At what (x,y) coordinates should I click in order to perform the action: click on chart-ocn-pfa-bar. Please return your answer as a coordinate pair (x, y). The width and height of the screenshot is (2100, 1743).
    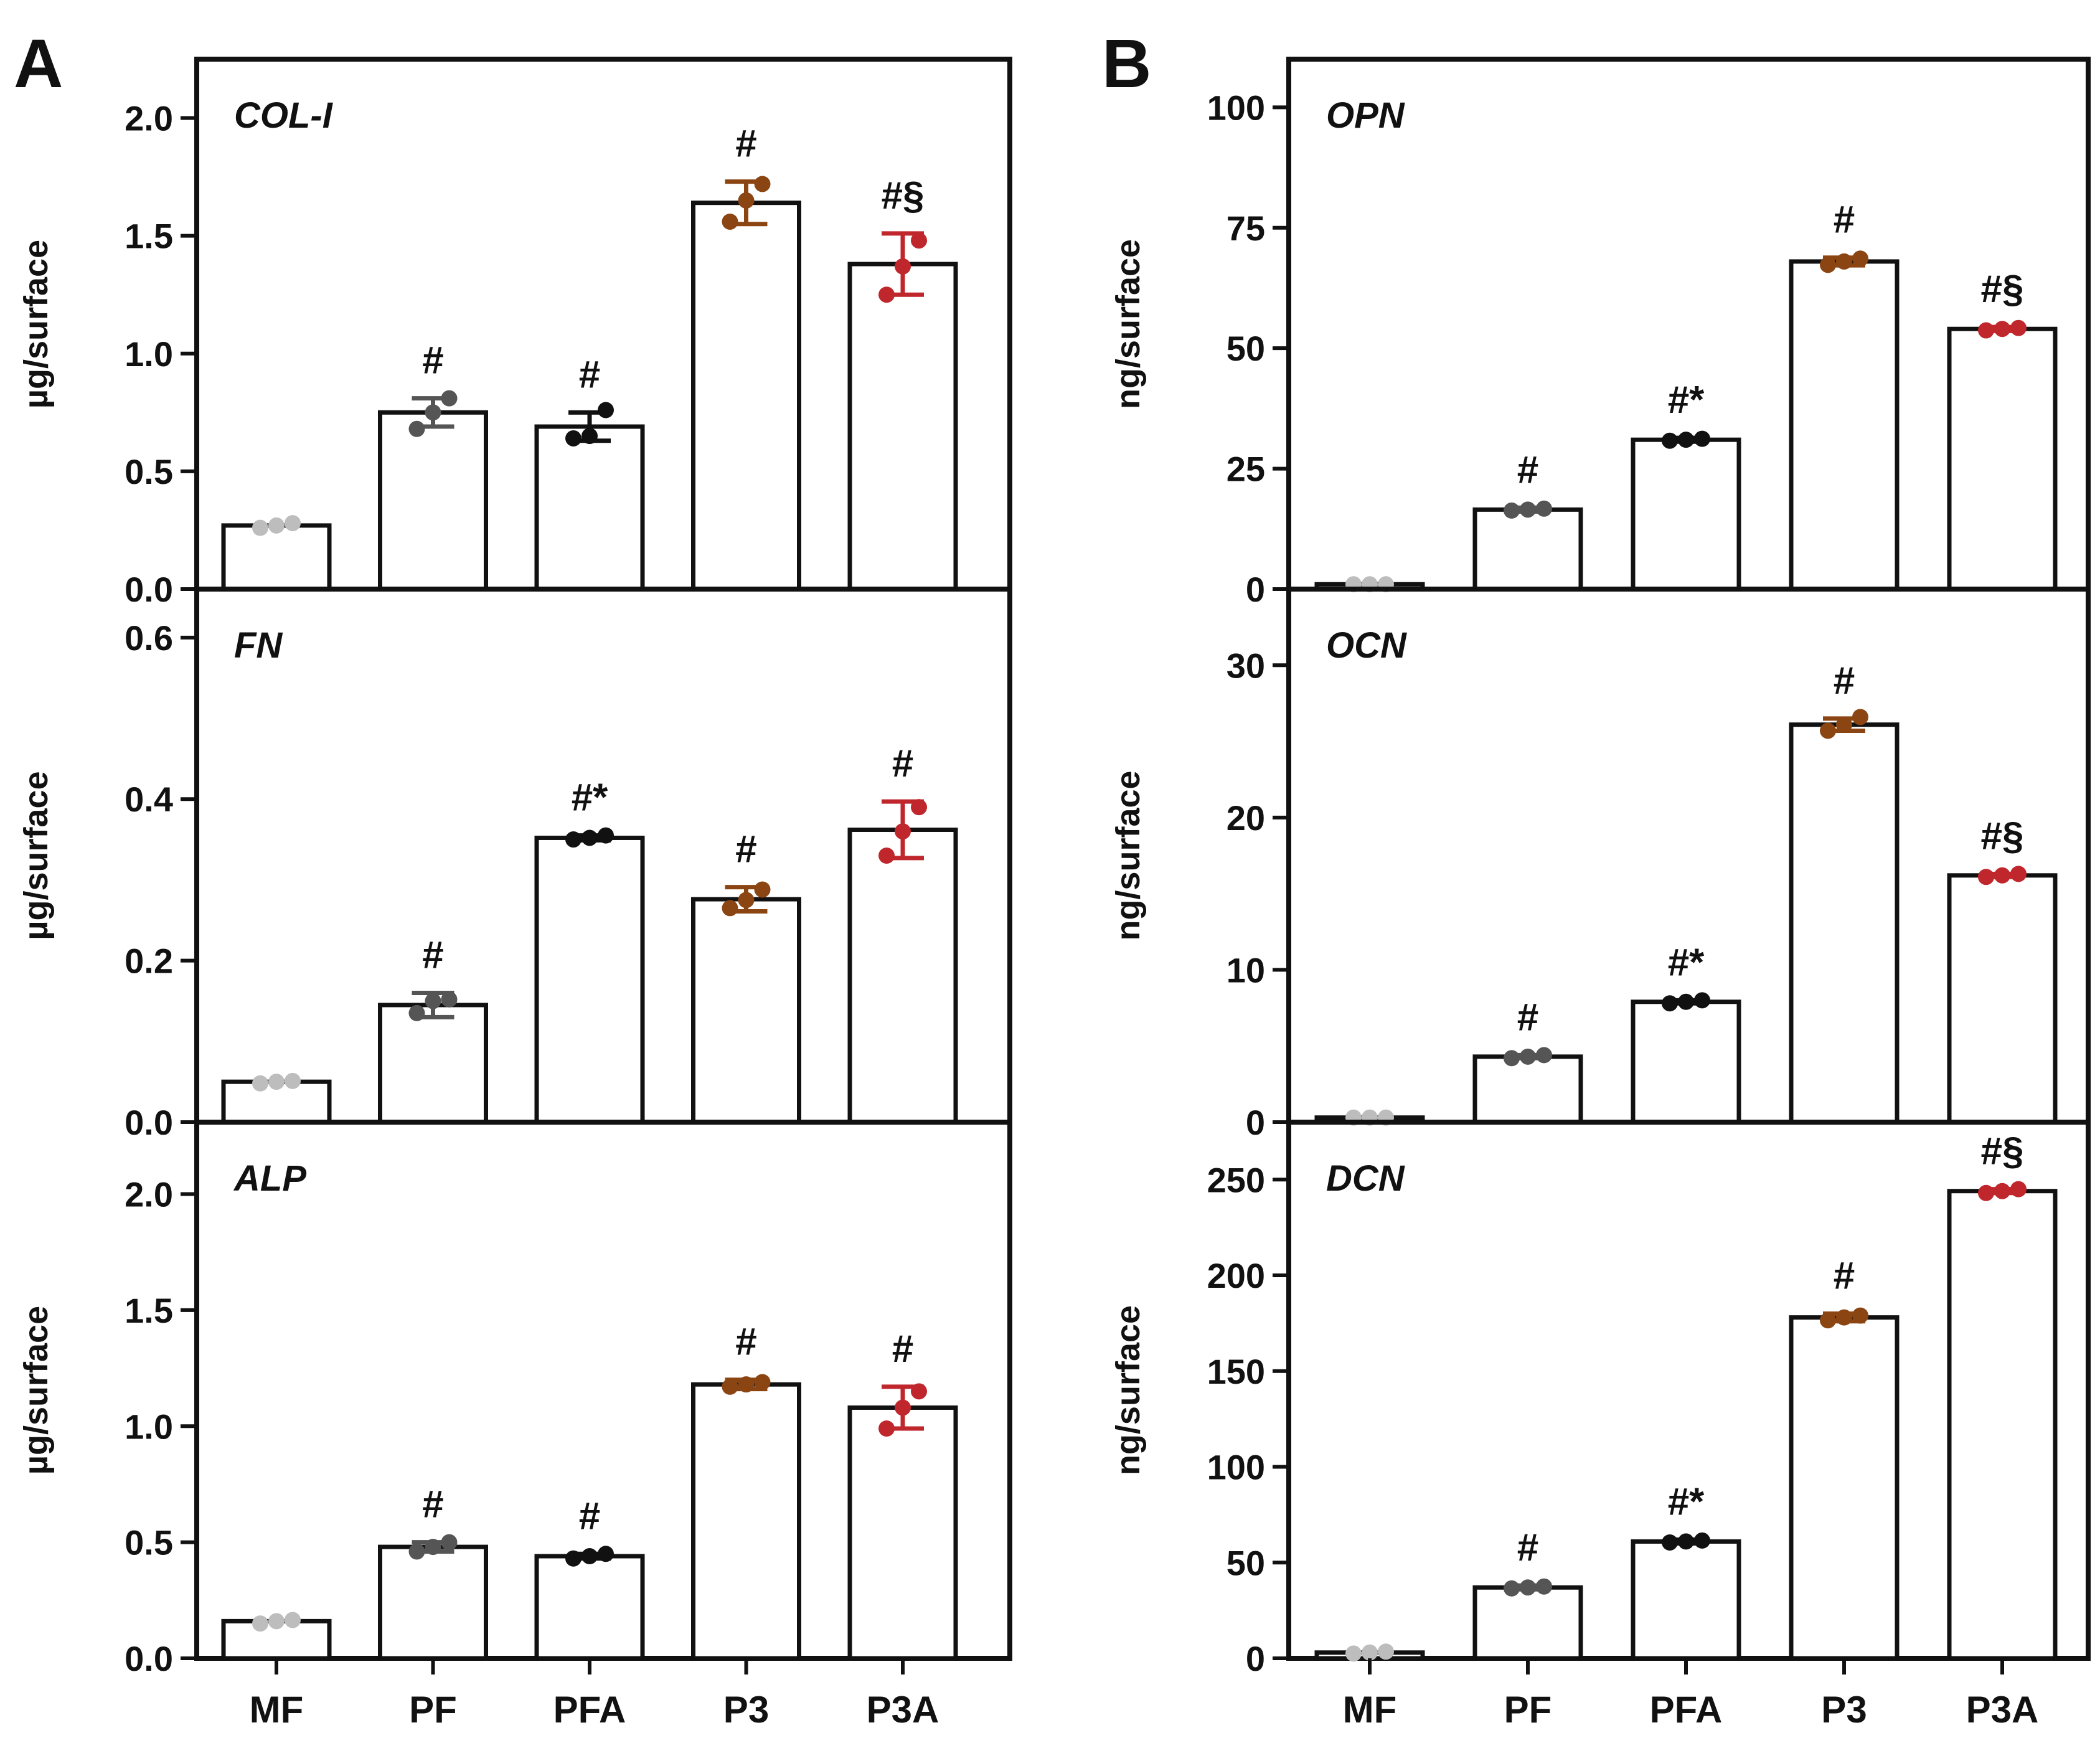
    Looking at the image, I should click on (1686, 1062).